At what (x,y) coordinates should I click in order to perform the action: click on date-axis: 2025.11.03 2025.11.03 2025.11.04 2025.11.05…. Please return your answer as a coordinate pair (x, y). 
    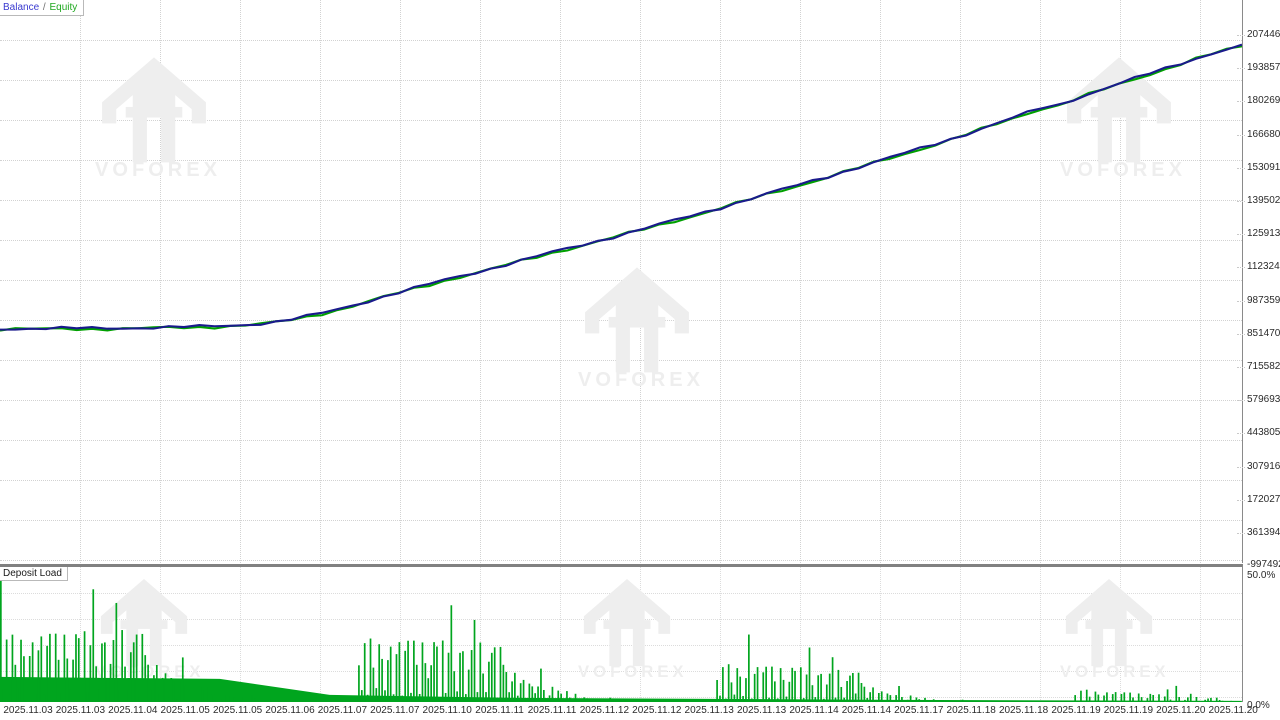
    Looking at the image, I should click on (630, 710).